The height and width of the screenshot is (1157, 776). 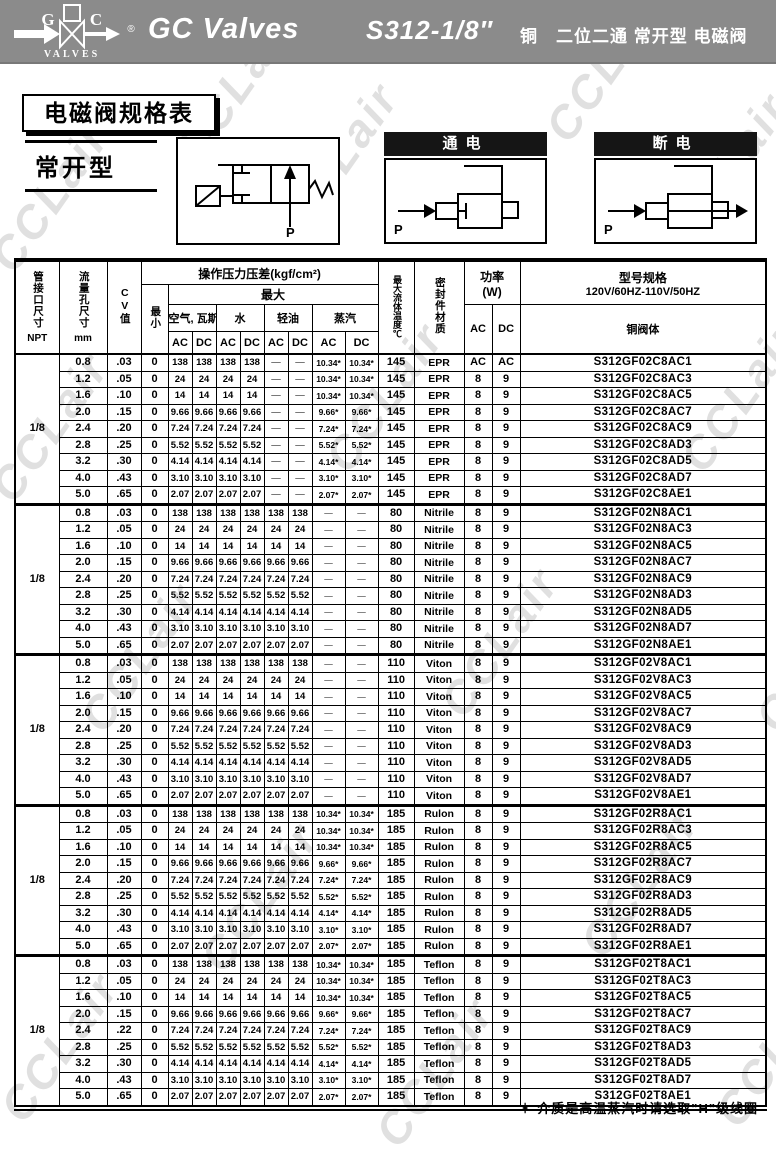 What do you see at coordinates (300, 680) in the screenshot?
I see `oil-dc-cell: 24` at bounding box center [300, 680].